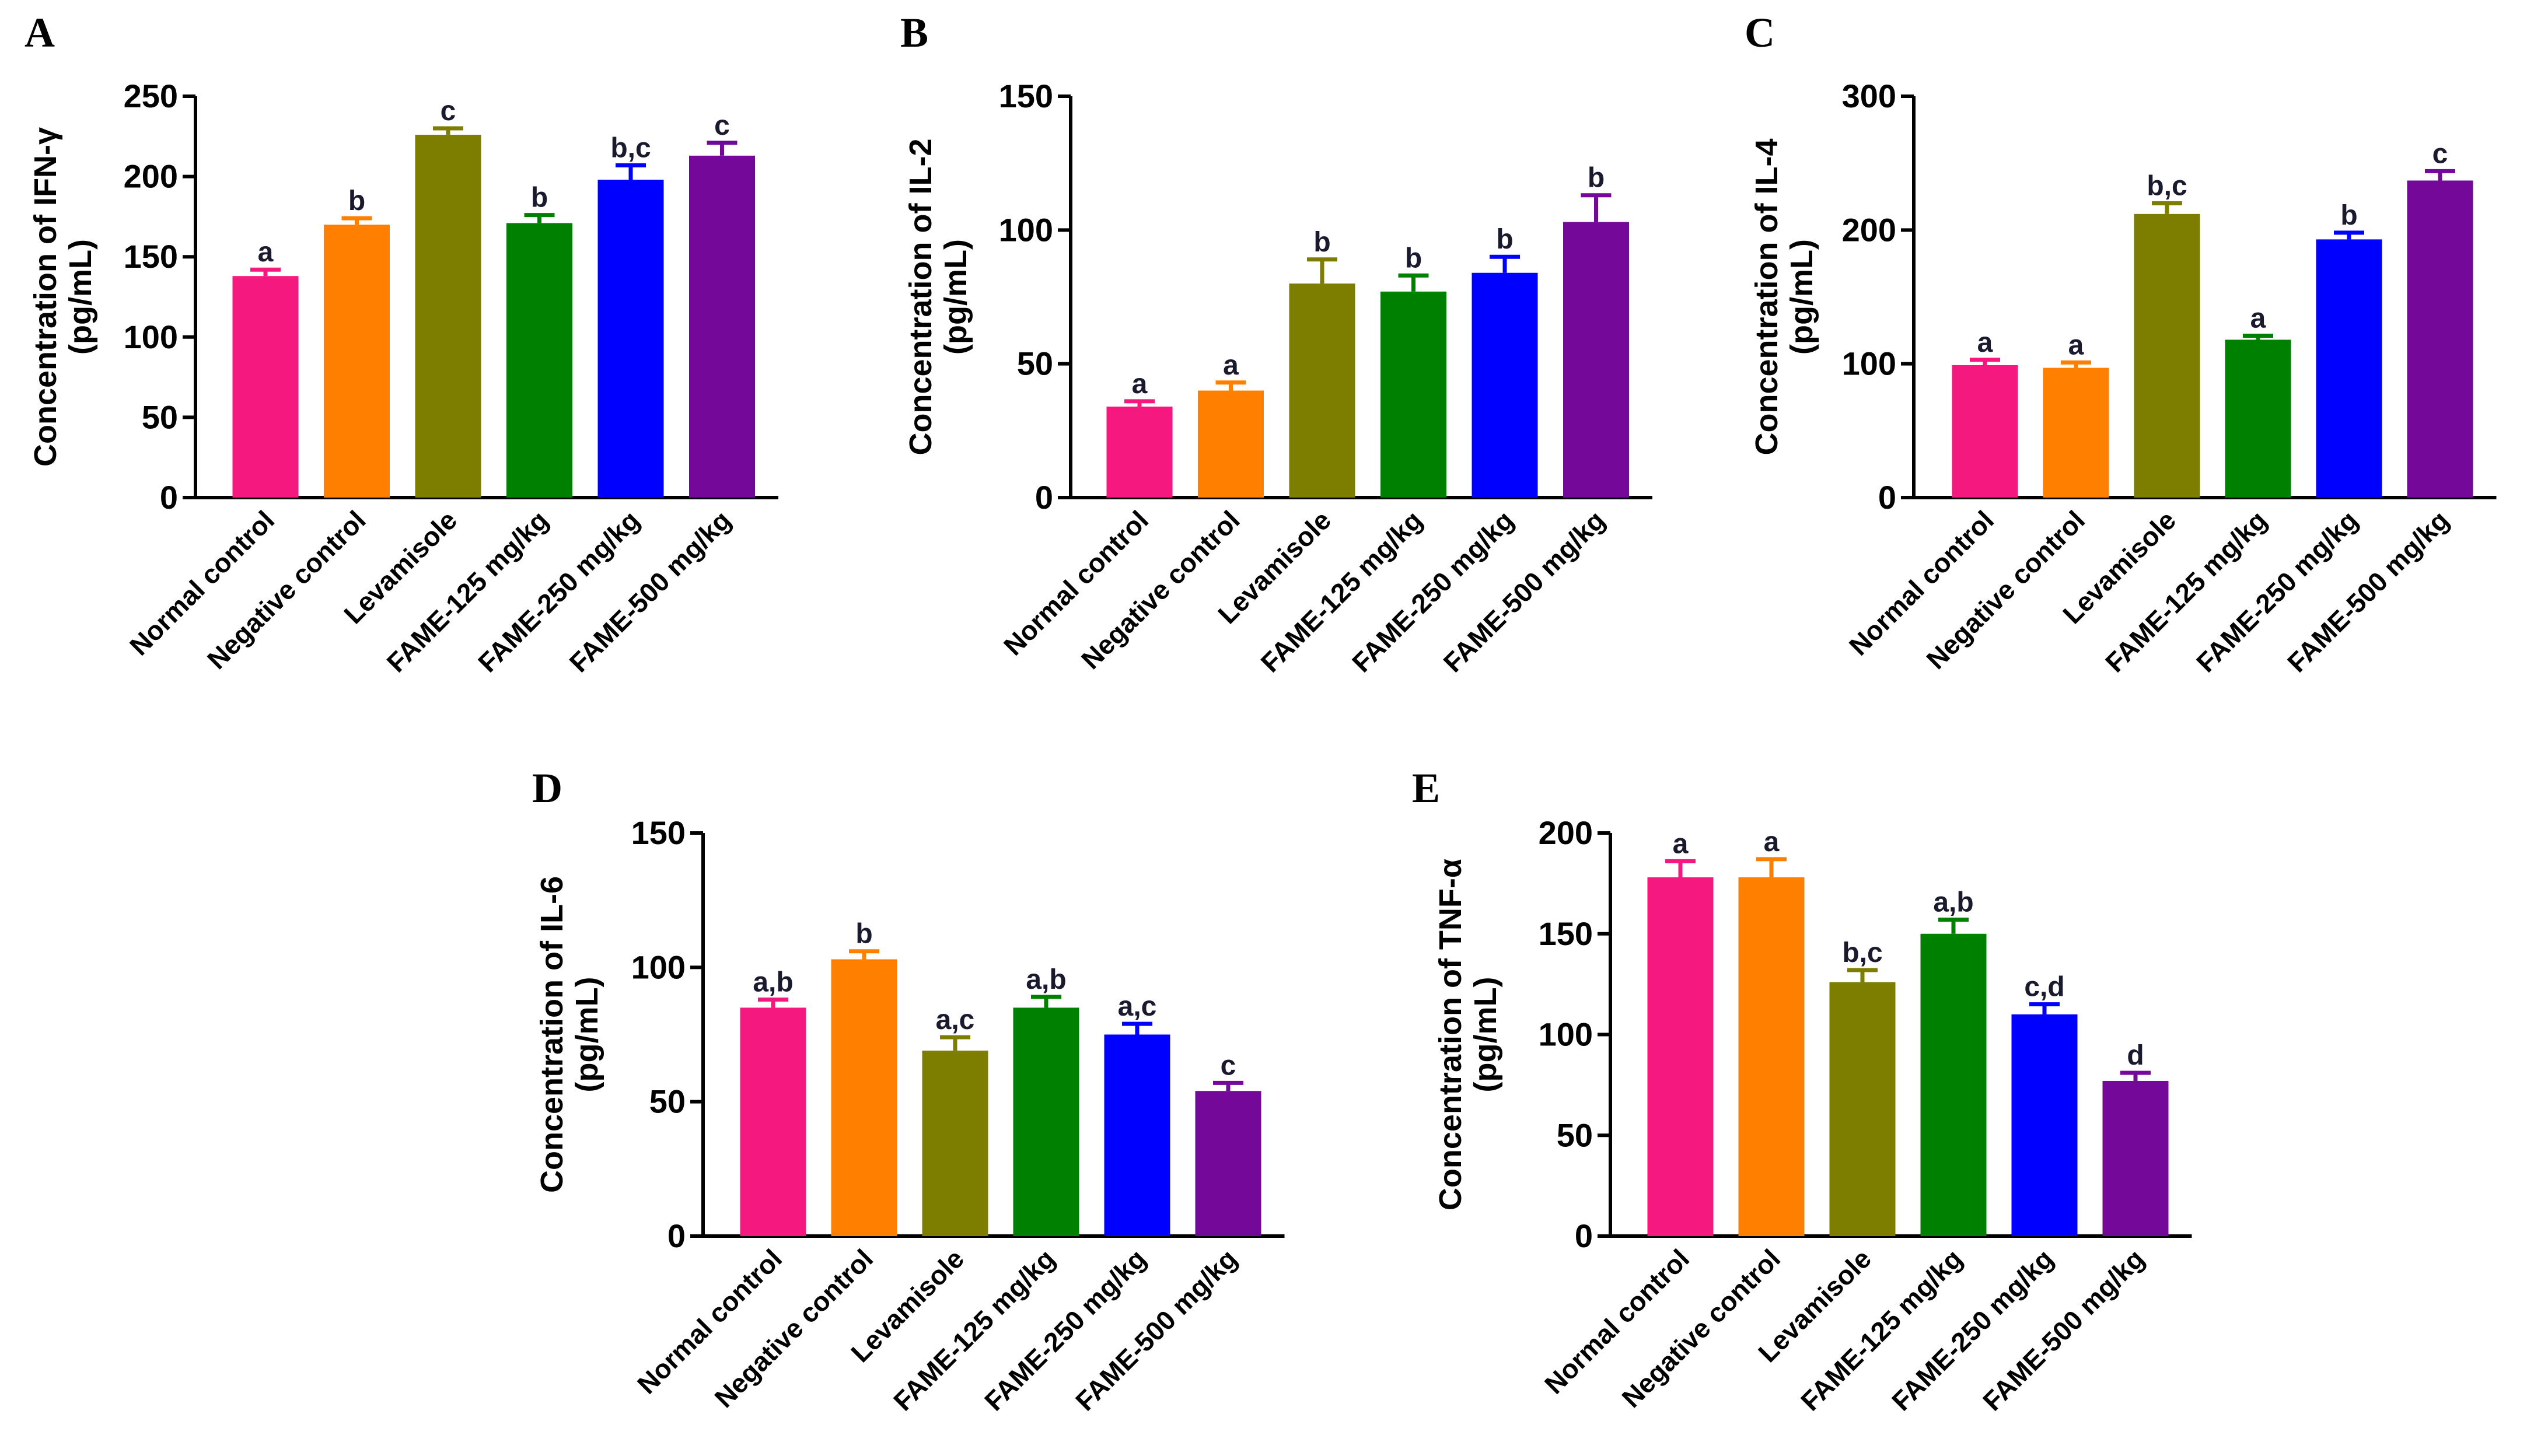 Image resolution: width=2534 pixels, height=1456 pixels. I want to click on y-axis-title: Concentration of IL-2, so click(920, 297).